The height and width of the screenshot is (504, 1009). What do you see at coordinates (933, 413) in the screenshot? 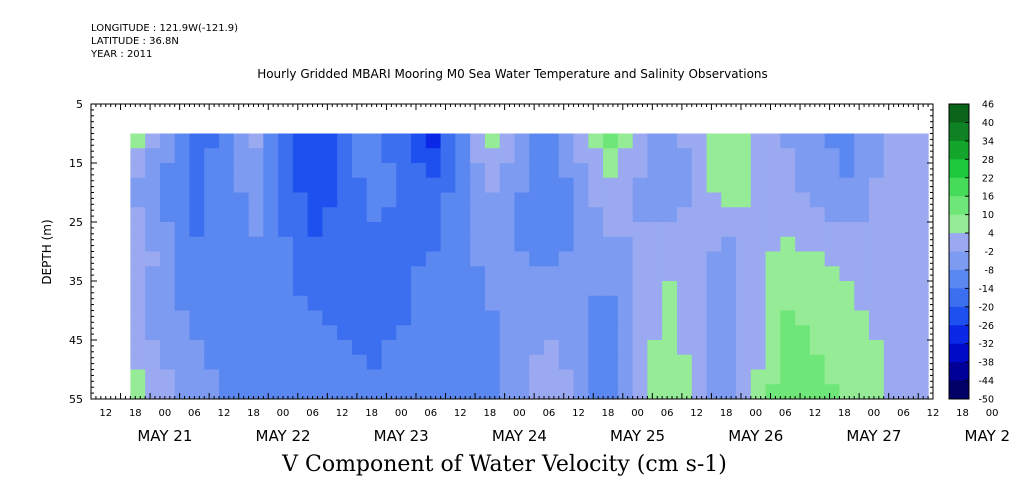
I see `x-tick-label: 12` at bounding box center [933, 413].